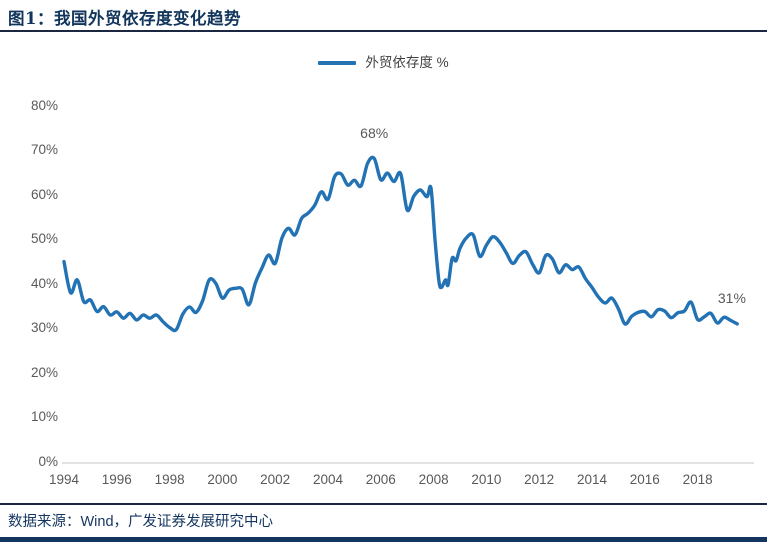 The height and width of the screenshot is (542, 767). I want to click on x-tick-label: 2016, so click(644, 479).